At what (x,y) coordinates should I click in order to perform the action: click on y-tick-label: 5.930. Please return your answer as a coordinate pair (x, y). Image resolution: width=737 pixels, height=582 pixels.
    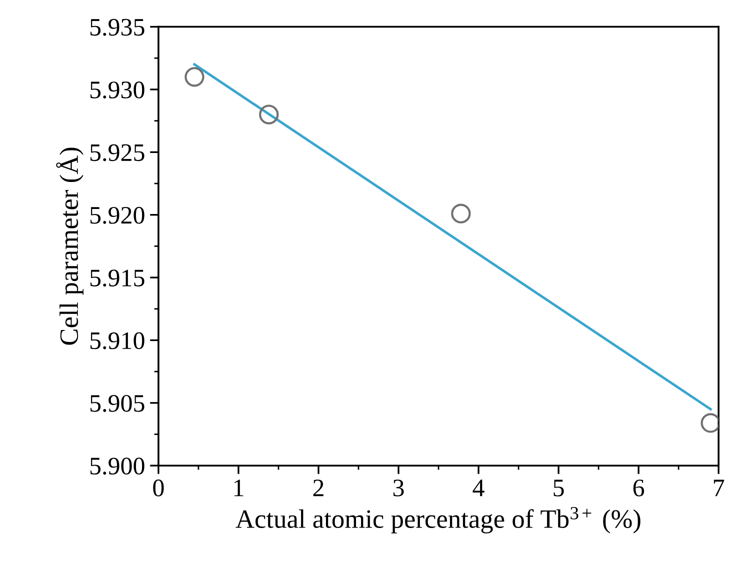
    Looking at the image, I should click on (117, 90).